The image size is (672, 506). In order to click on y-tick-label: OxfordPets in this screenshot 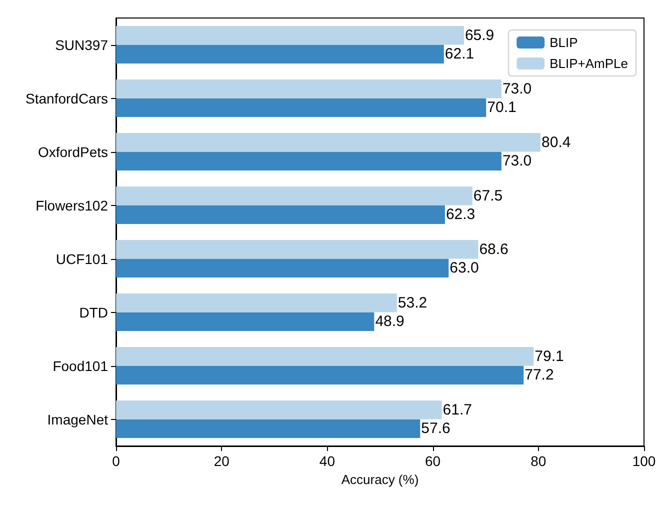, I will do `click(73, 152)`.